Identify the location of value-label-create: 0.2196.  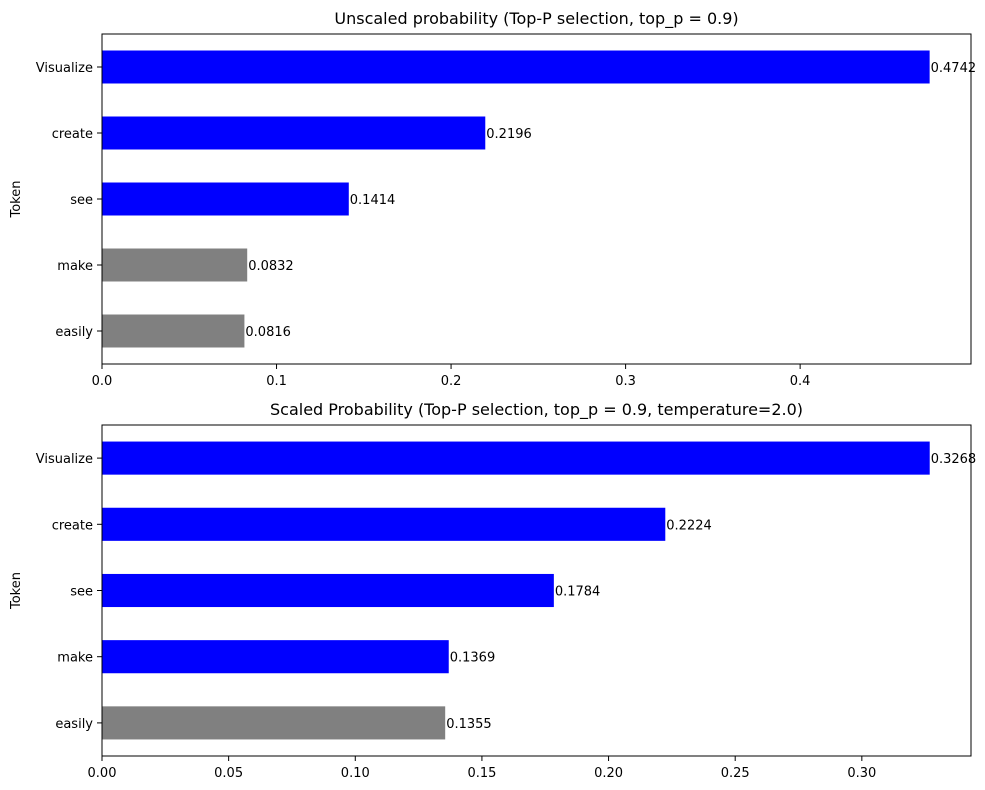
(508, 134).